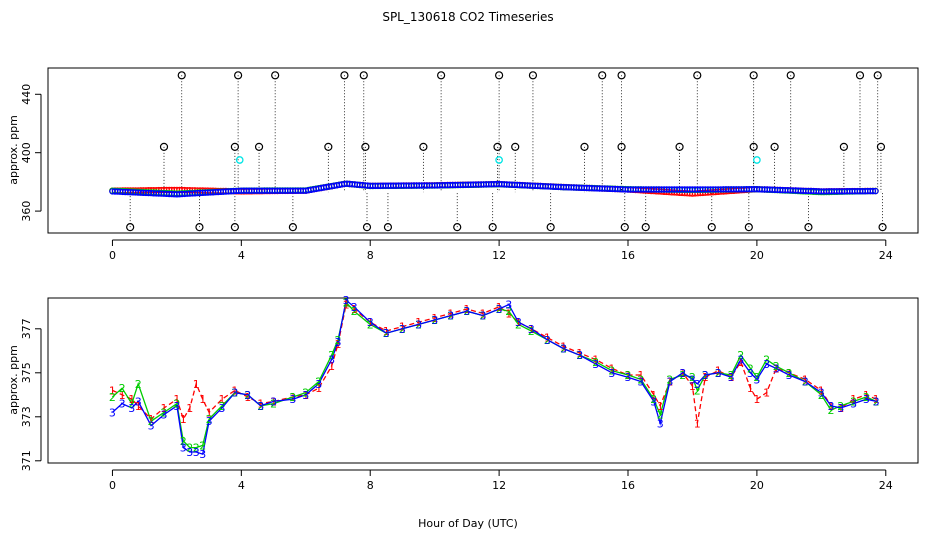  Describe the element at coordinates (26, 372) in the screenshot. I see `bottom-y-tick-label: 375` at that location.